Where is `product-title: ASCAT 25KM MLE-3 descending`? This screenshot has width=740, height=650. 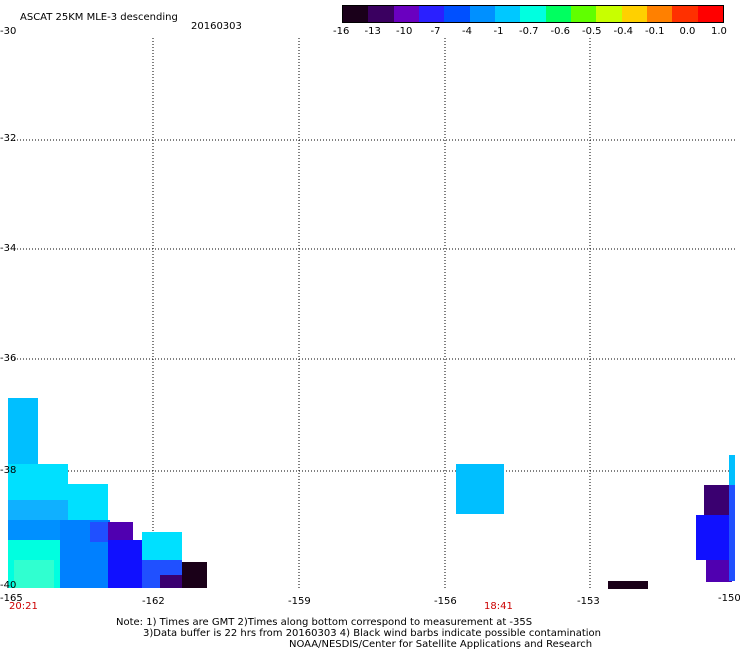
product-title: ASCAT 25KM MLE-3 descending is located at coordinates (99, 17).